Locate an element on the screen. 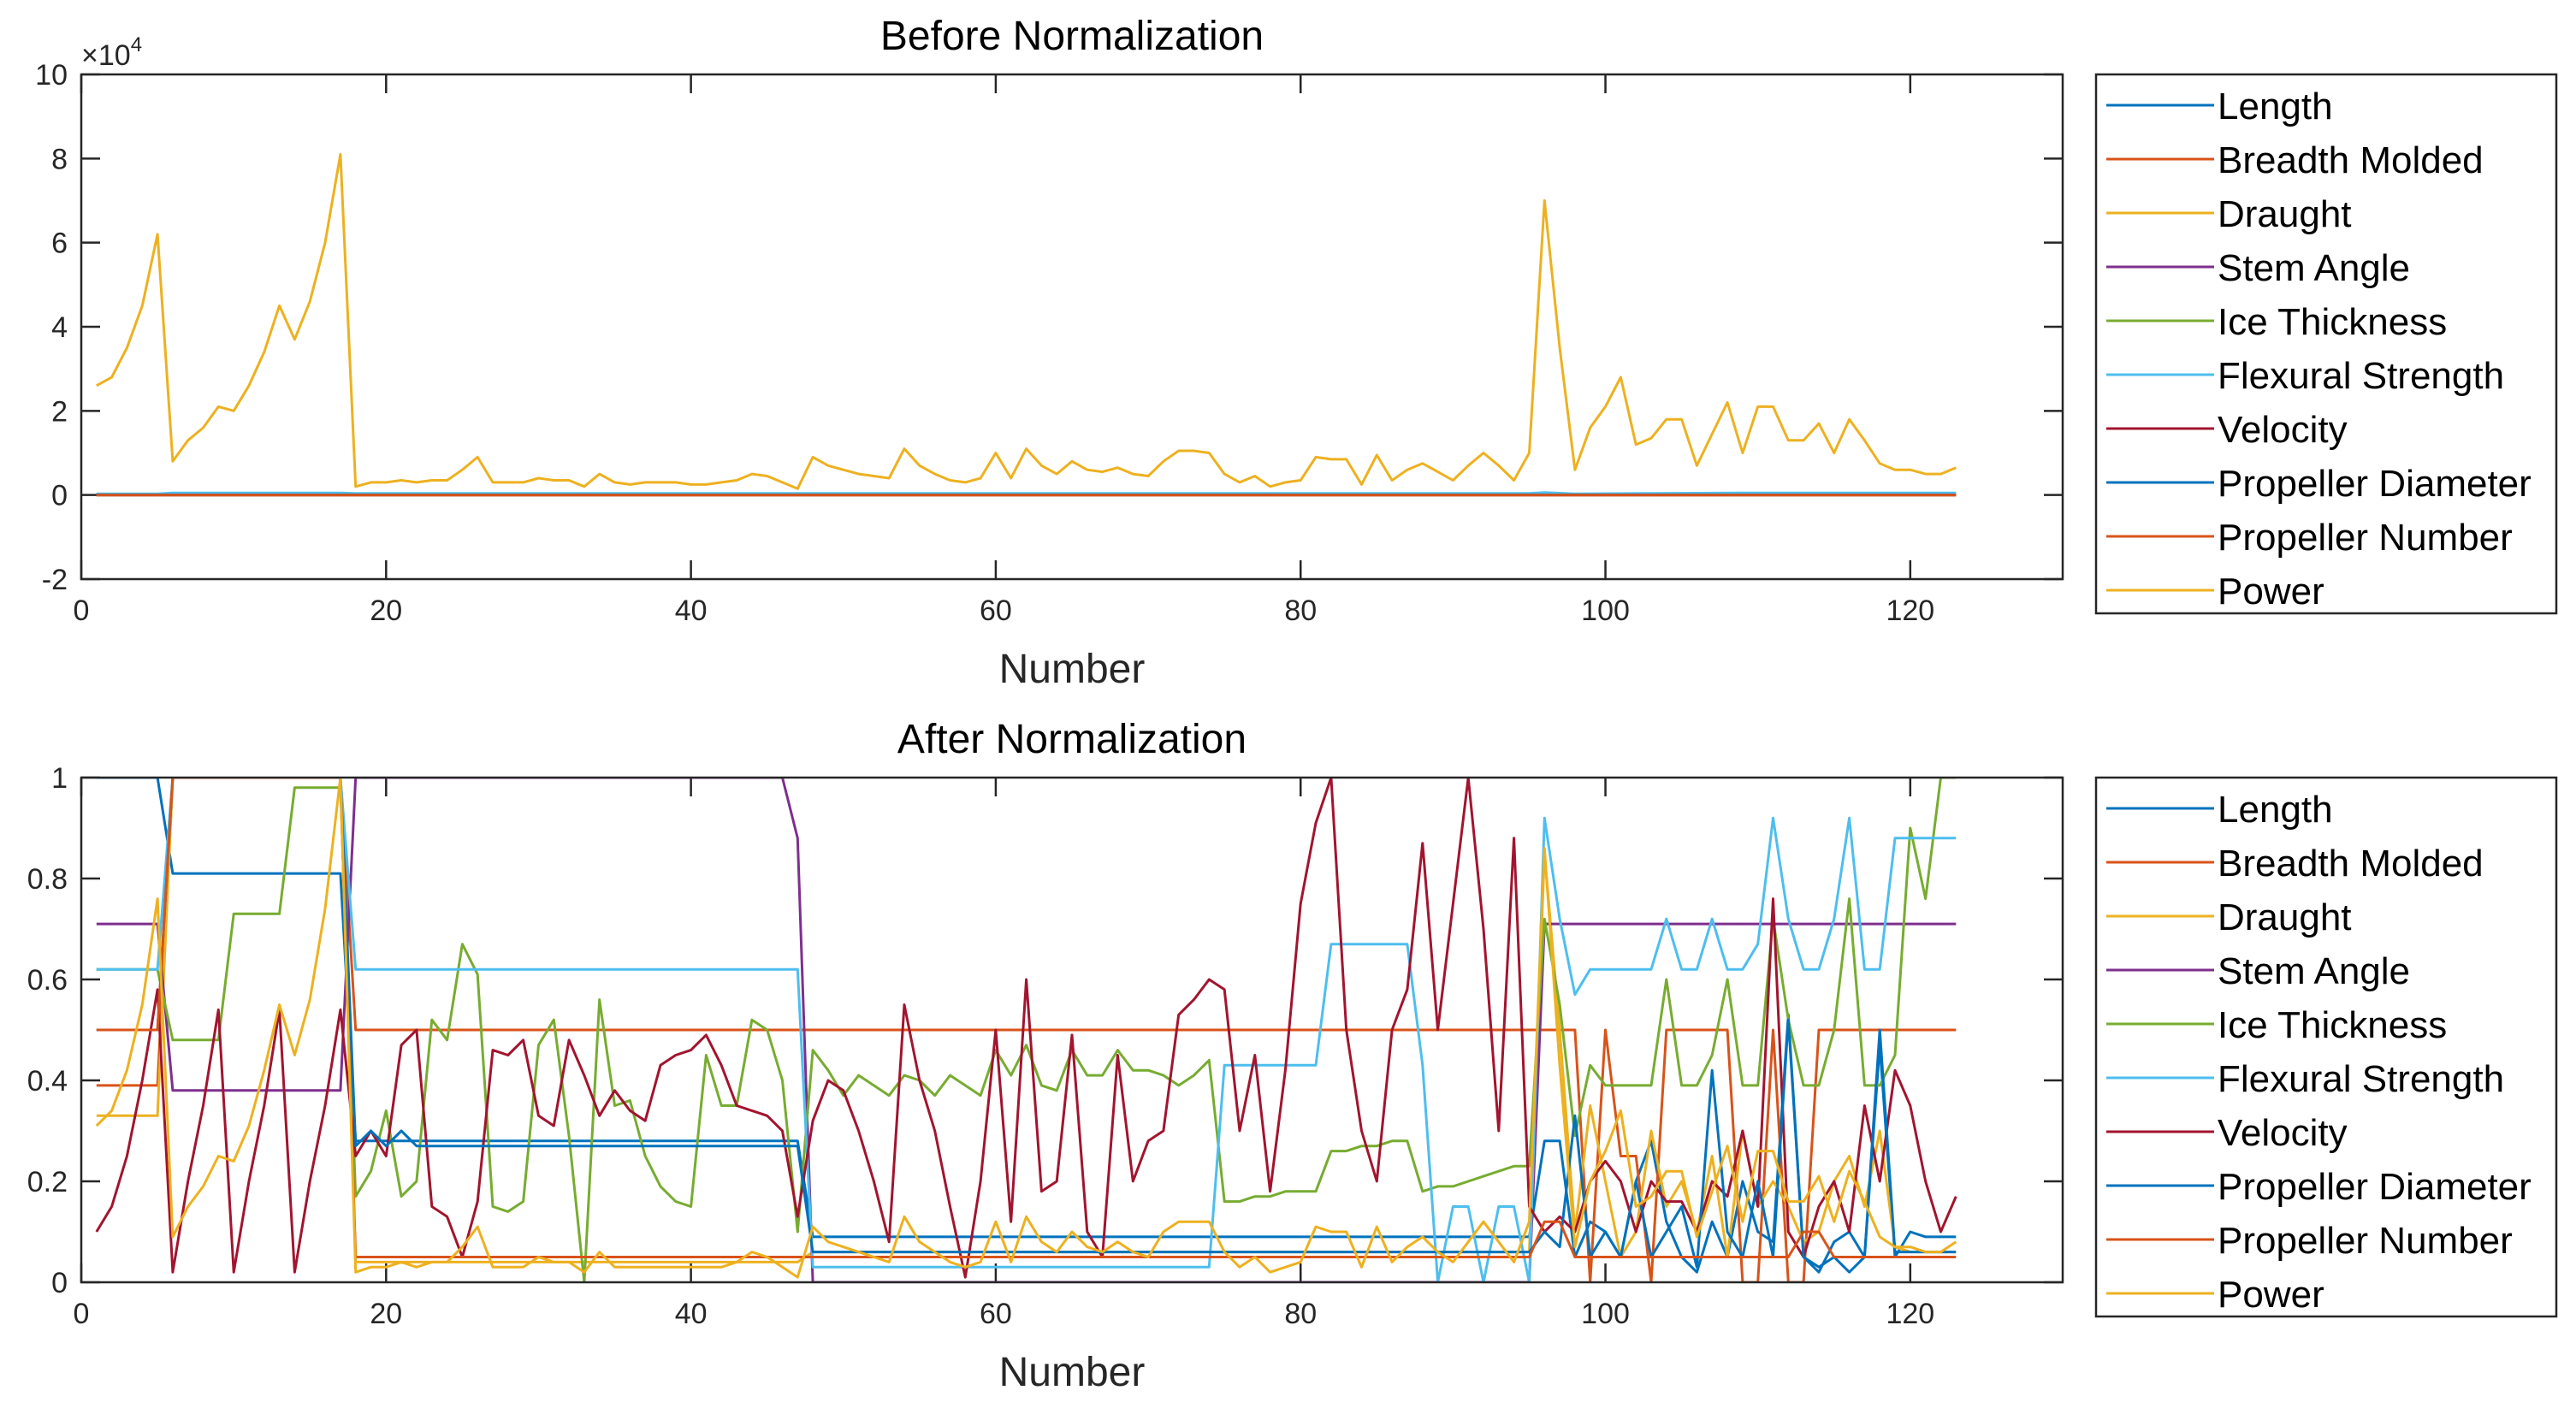 This screenshot has width=2576, height=1414. y-tick-label: -2 is located at coordinates (55, 580).